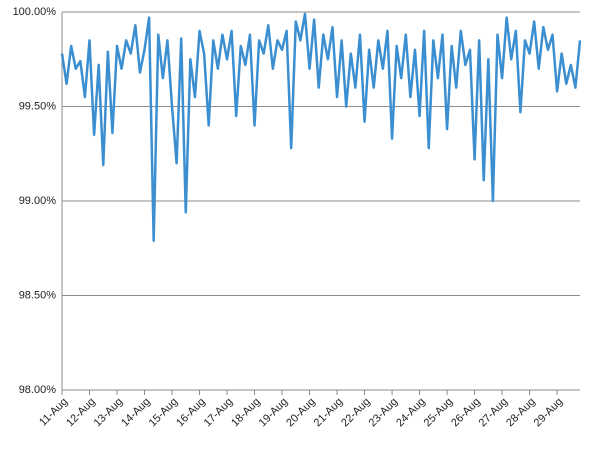 The image size is (599, 451). What do you see at coordinates (301, 413) in the screenshot?
I see `x-tick-label: 20-Aug` at bounding box center [301, 413].